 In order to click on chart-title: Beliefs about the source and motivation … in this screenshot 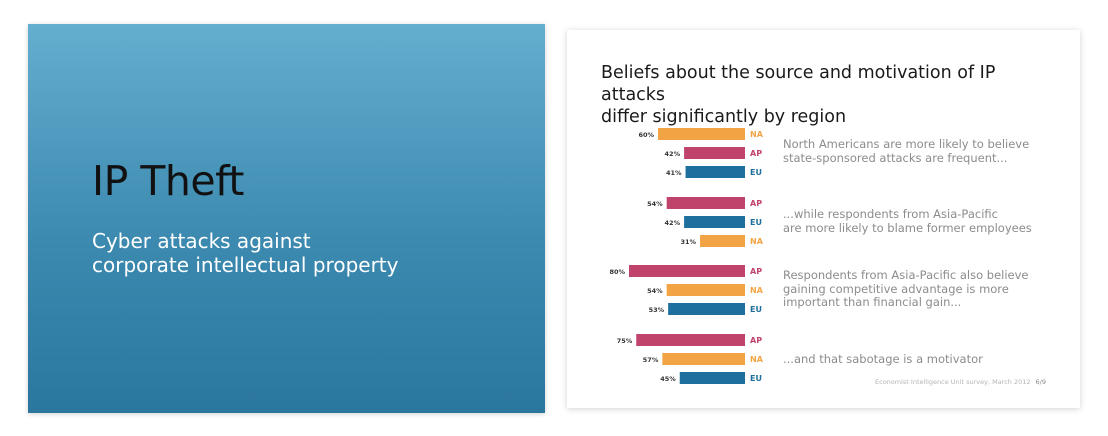, I will do `click(831, 95)`.